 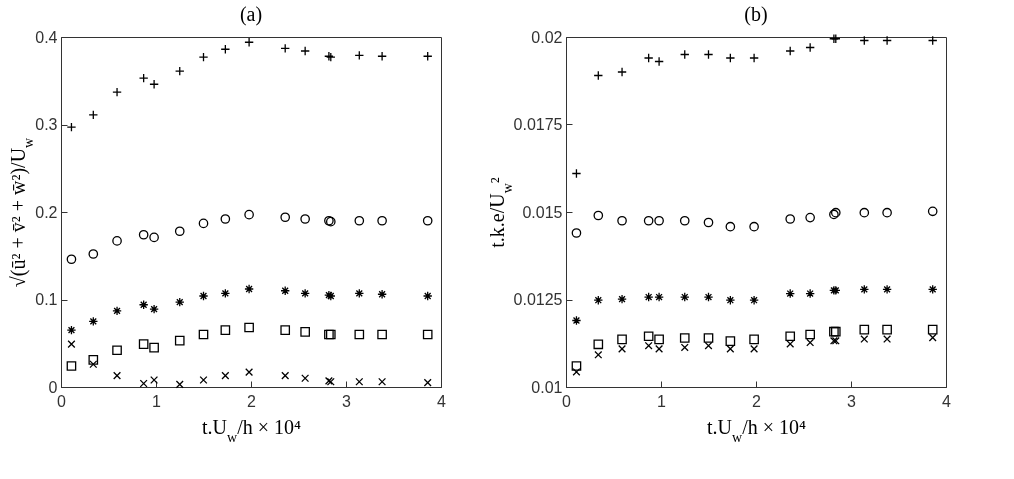 I want to click on y-tick-label: 0.1, so click(x=46, y=299).